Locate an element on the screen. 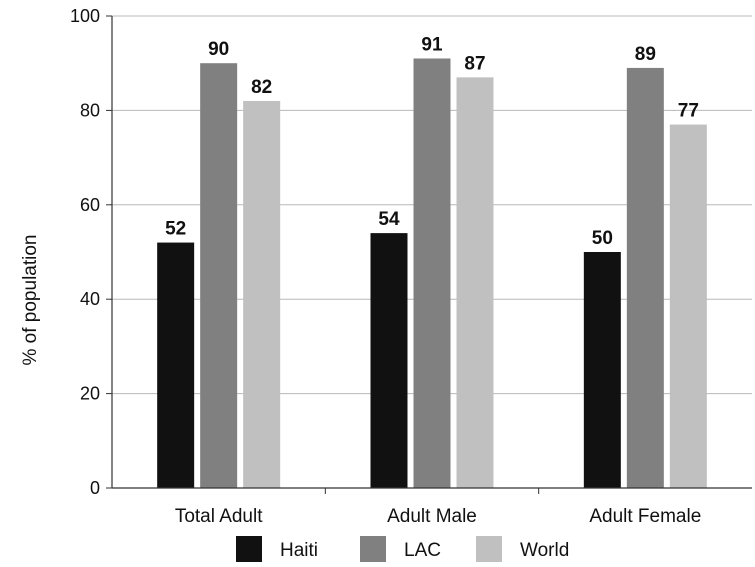  category-label: Adult Female is located at coordinates (645, 516).